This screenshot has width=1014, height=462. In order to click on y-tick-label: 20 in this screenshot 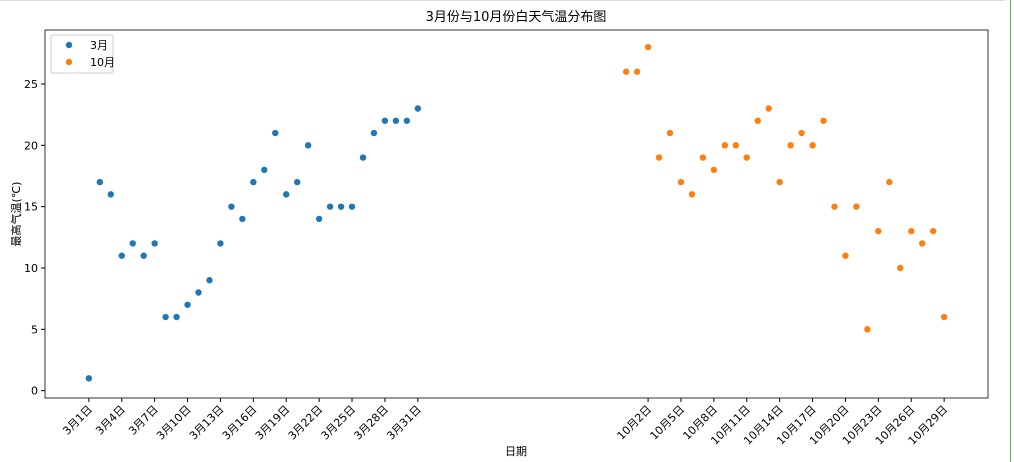, I will do `click(31, 145)`.